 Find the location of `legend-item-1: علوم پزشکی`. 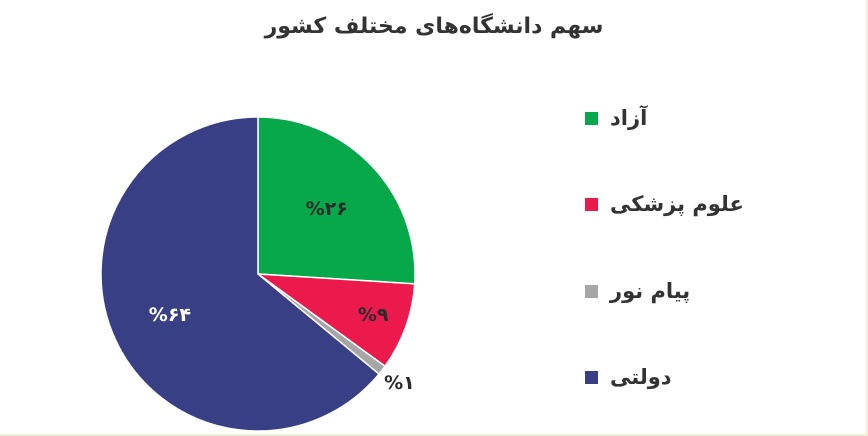

legend-item-1: علوم پزشکی is located at coordinates (664, 204).